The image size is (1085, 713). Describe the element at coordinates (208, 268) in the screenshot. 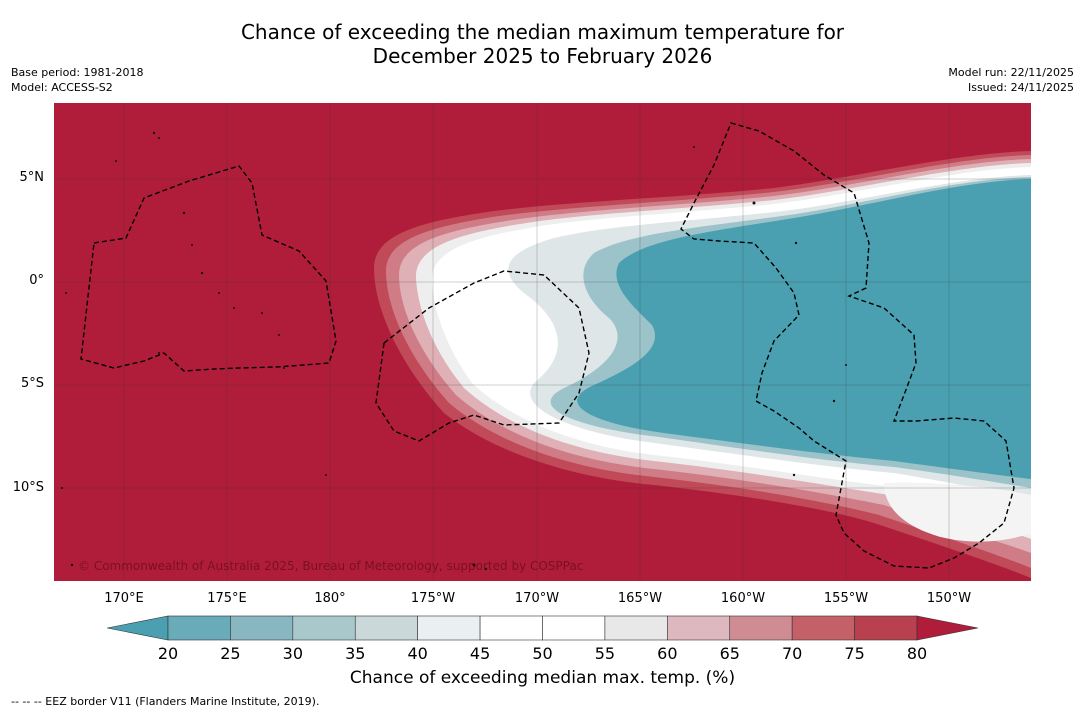

I see `eez-border-west` at that location.